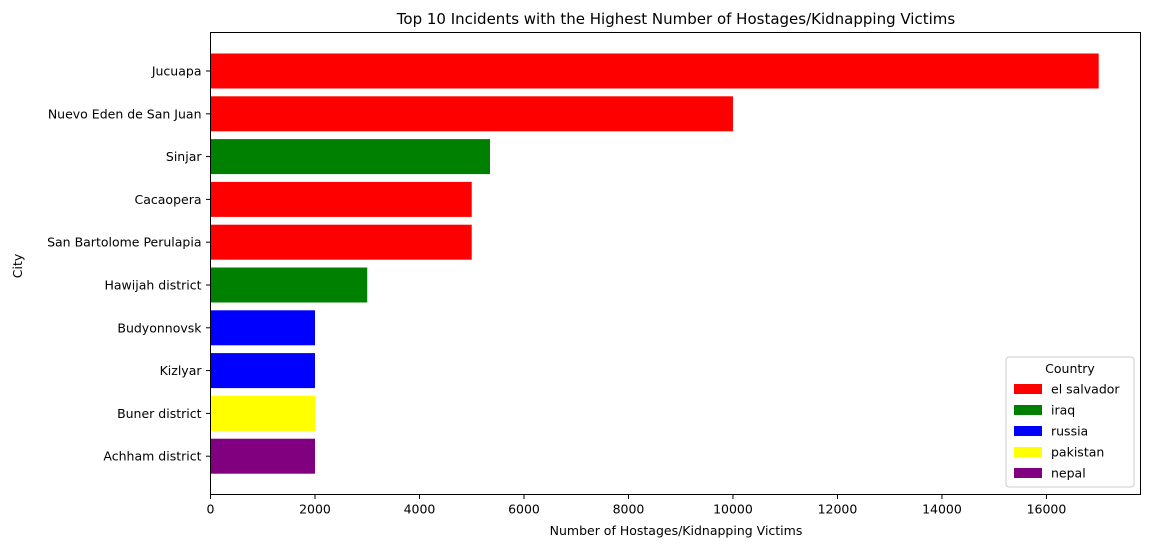 Image resolution: width=1151 pixels, height=551 pixels. I want to click on legend-label-nepal: nepal, so click(1068, 473).